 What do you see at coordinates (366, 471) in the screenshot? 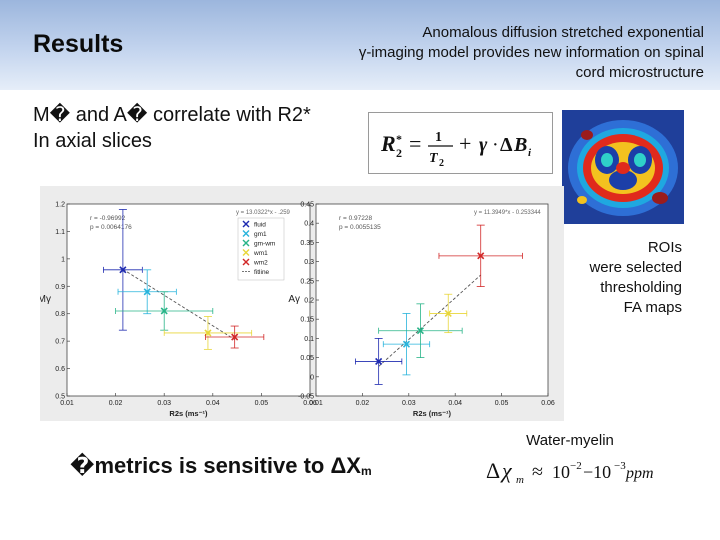
I see `conclusion-subscript: m` at bounding box center [366, 471].